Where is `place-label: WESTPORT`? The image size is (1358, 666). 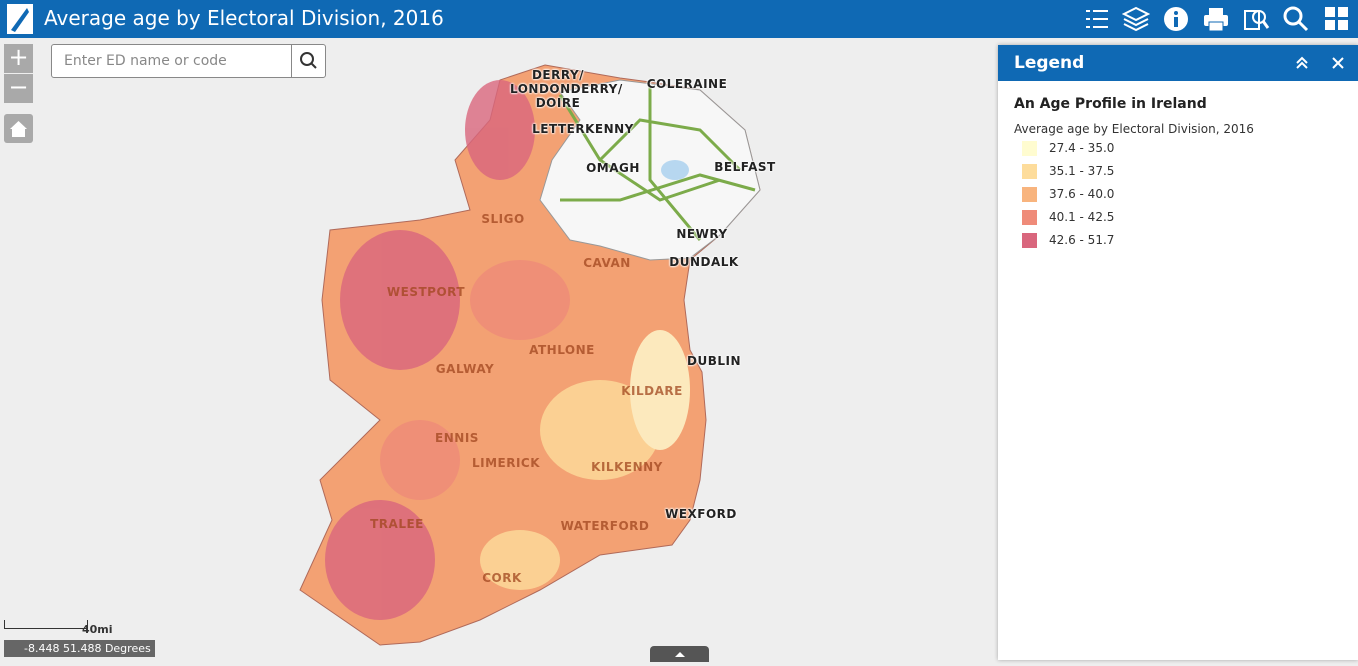 place-label: WESTPORT is located at coordinates (426, 292).